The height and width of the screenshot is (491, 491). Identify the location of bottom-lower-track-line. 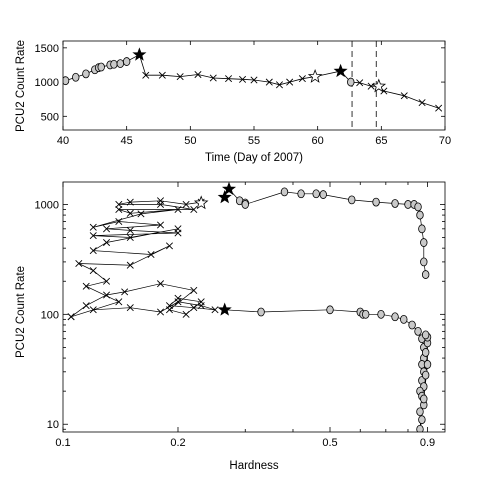
(326, 369).